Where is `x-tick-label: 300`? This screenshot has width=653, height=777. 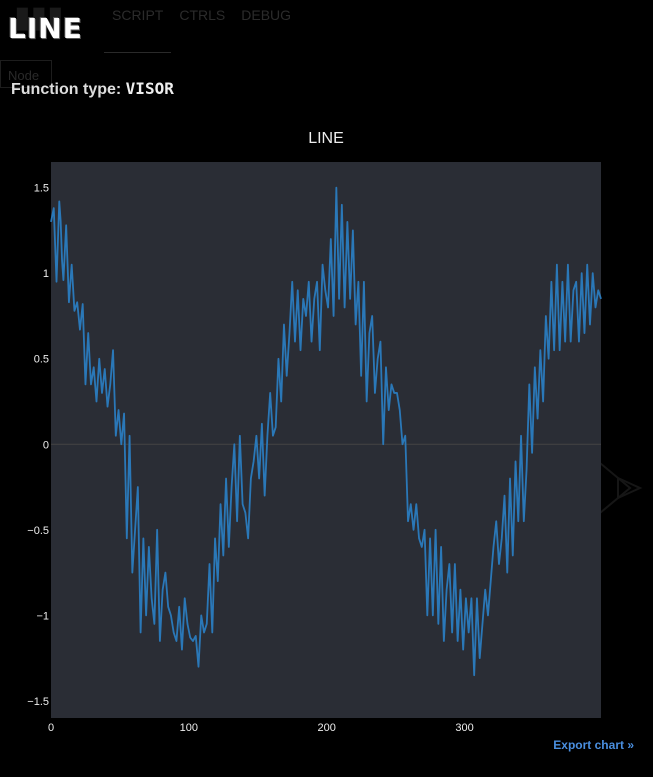
x-tick-label: 300 is located at coordinates (464, 728).